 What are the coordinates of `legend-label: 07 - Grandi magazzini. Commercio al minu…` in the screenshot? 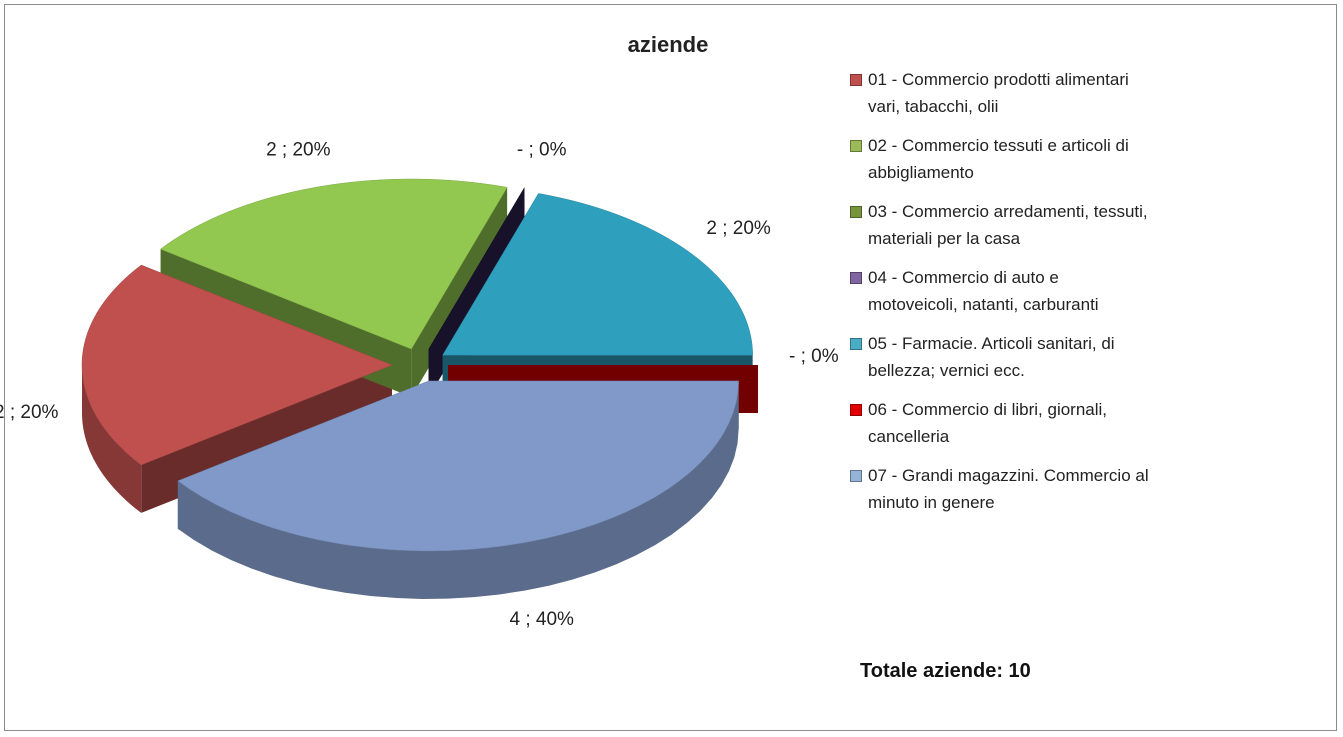 It's located at (1008, 489).